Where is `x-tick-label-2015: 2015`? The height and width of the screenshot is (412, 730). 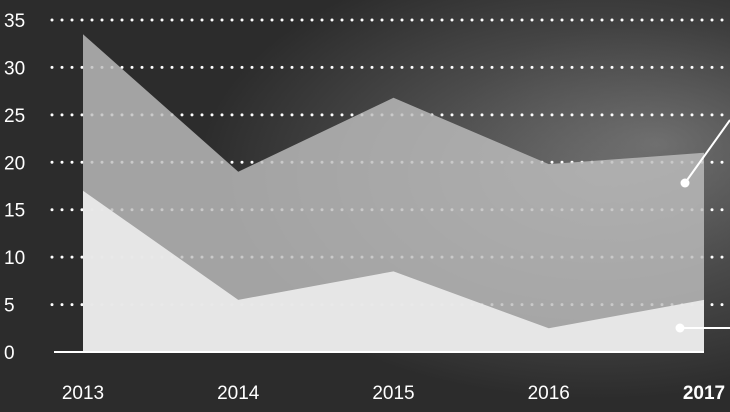 x-tick-label-2015: 2015 is located at coordinates (393, 393).